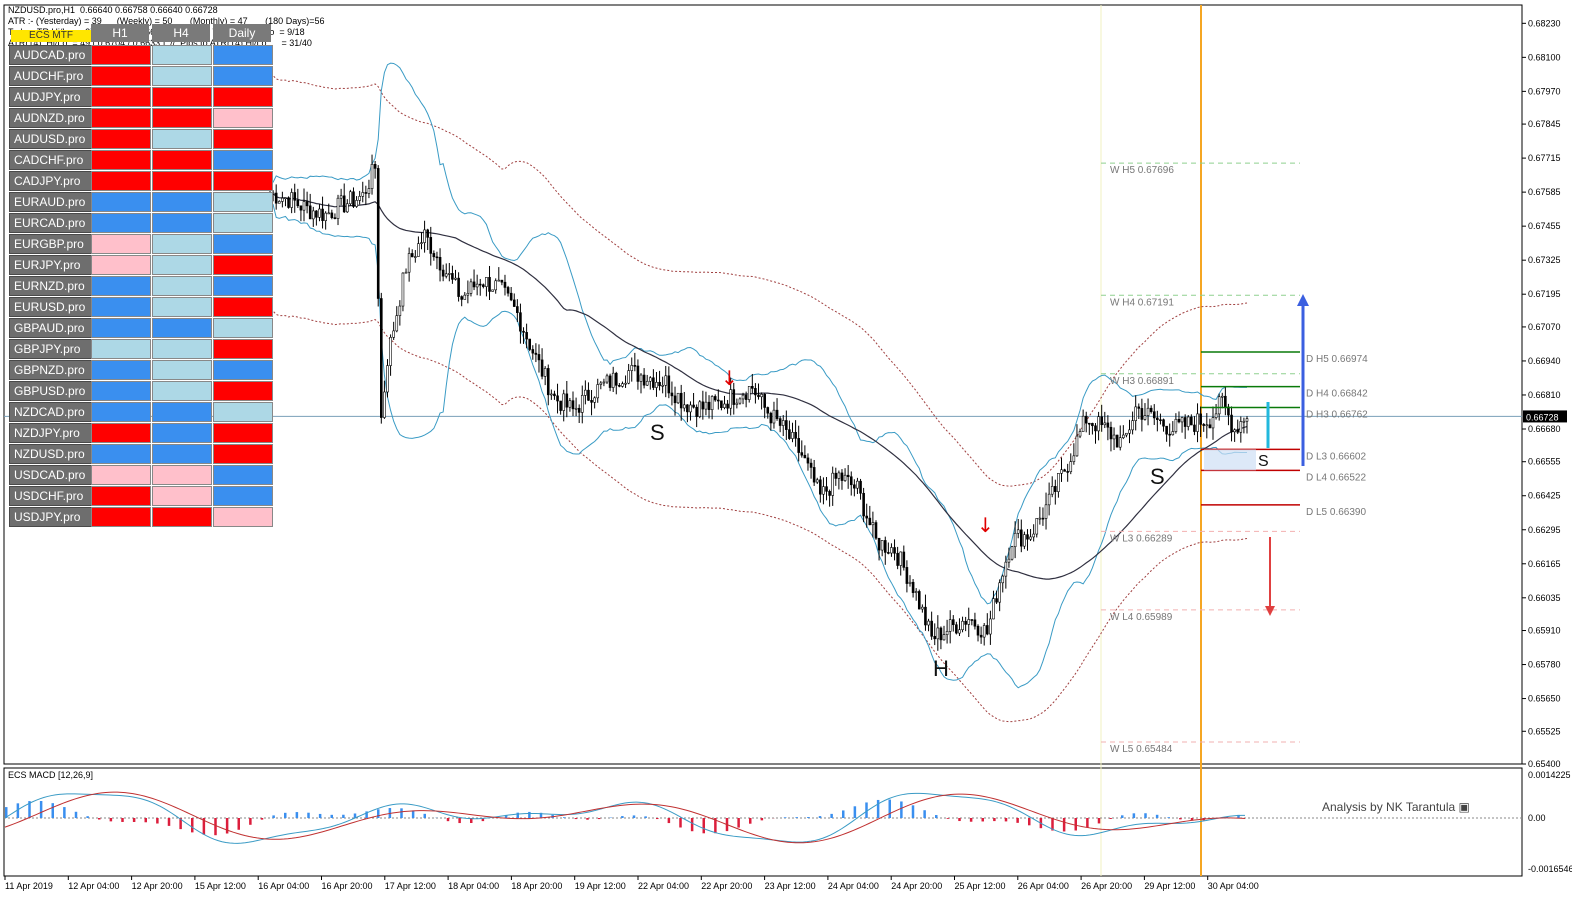 This screenshot has width=1572, height=900. What do you see at coordinates (52, 517) in the screenshot?
I see `mtf-symbol-button: USDJPY.pro` at bounding box center [52, 517].